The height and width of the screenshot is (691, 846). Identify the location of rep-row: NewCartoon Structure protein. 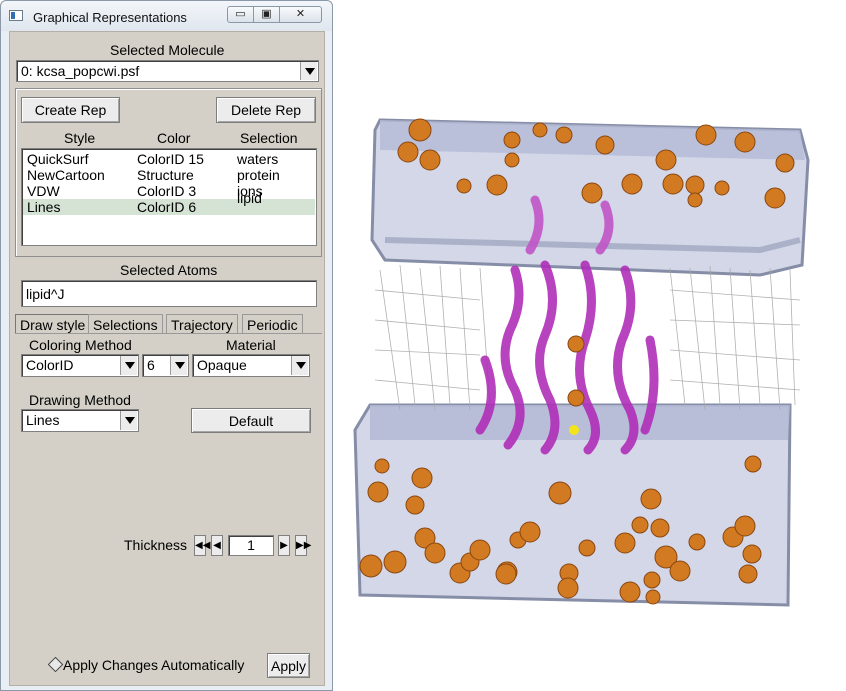
(169, 175).